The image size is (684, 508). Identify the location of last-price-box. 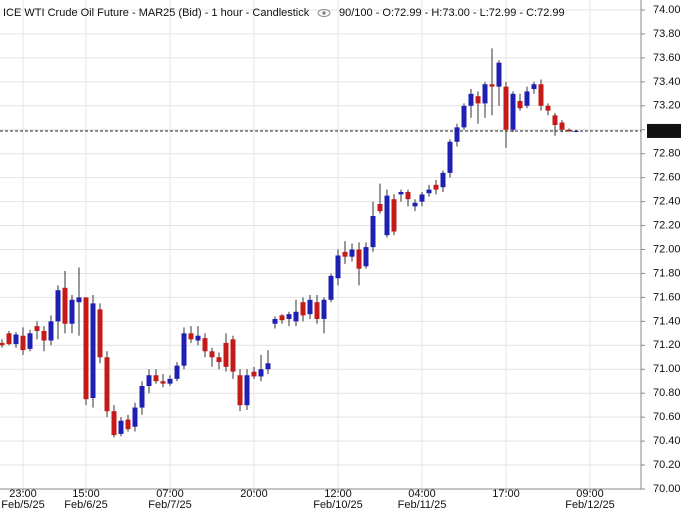
(664, 130).